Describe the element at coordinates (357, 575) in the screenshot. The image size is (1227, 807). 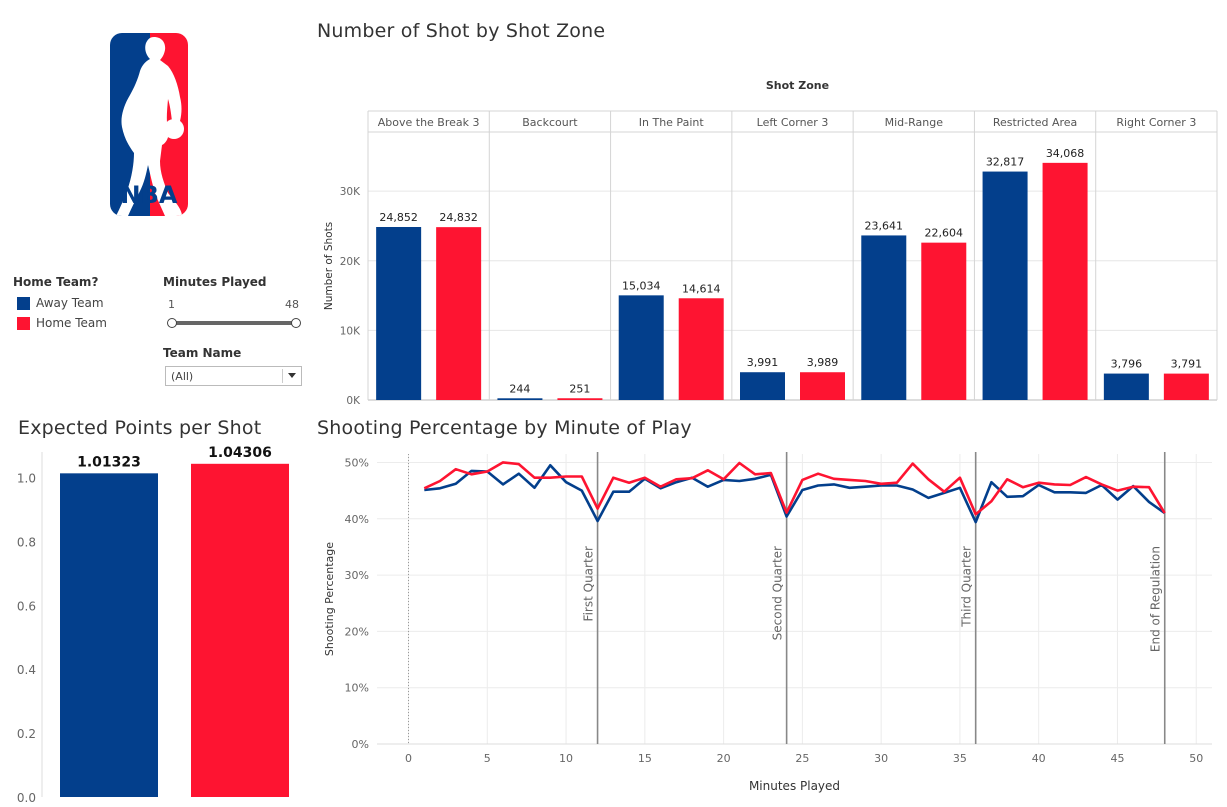
I see `y-tick-label: 30%` at that location.